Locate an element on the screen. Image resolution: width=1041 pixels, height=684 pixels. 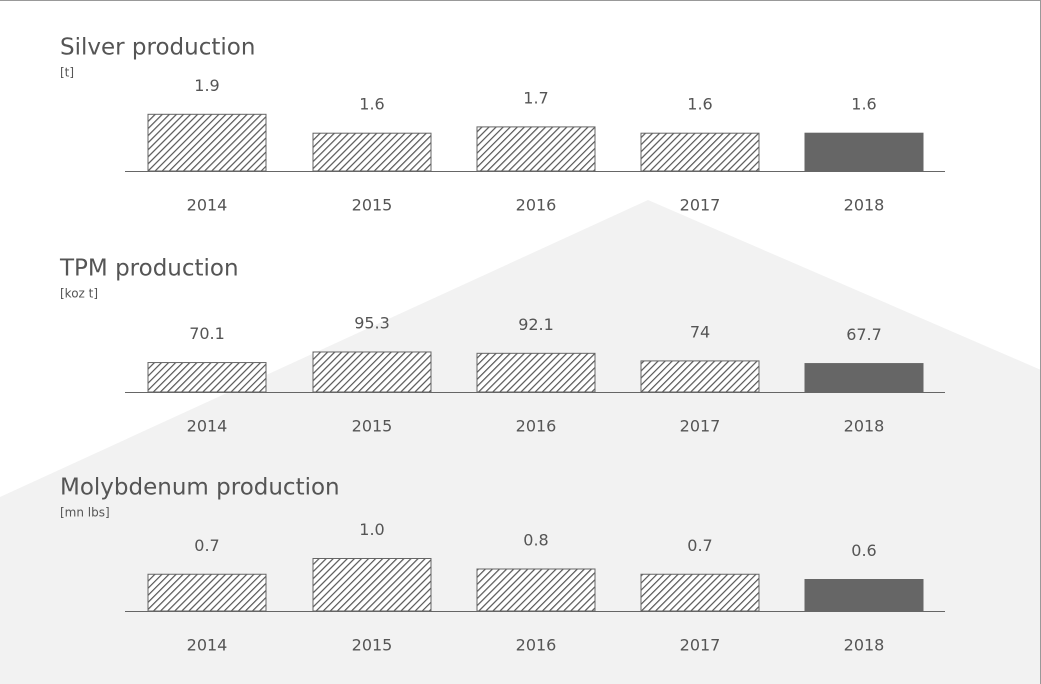
value-label: 74 is located at coordinates (700, 331).